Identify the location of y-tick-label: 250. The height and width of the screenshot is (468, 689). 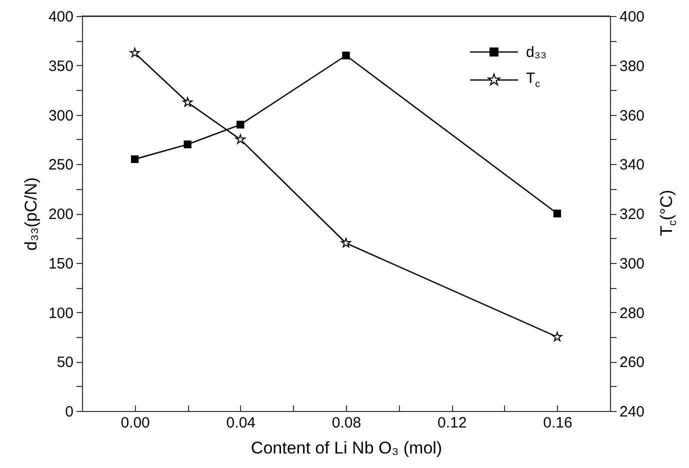
(61, 165).